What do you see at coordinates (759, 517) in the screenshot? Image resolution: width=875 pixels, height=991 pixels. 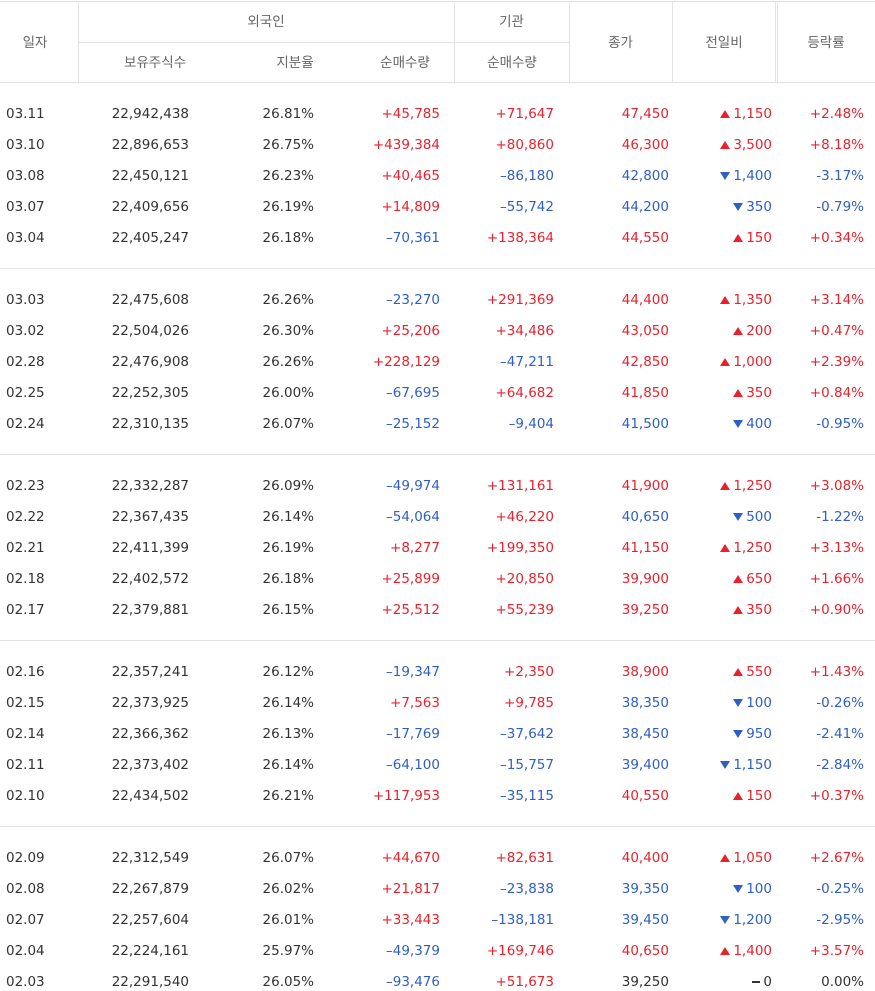 I see `change-text: 500` at bounding box center [759, 517].